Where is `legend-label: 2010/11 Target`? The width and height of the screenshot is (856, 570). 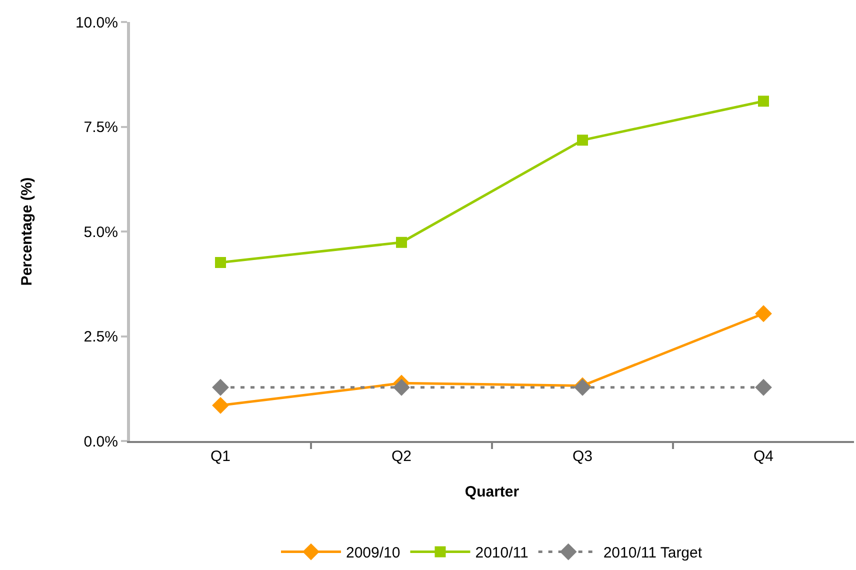 legend-label: 2010/11 Target is located at coordinates (653, 553).